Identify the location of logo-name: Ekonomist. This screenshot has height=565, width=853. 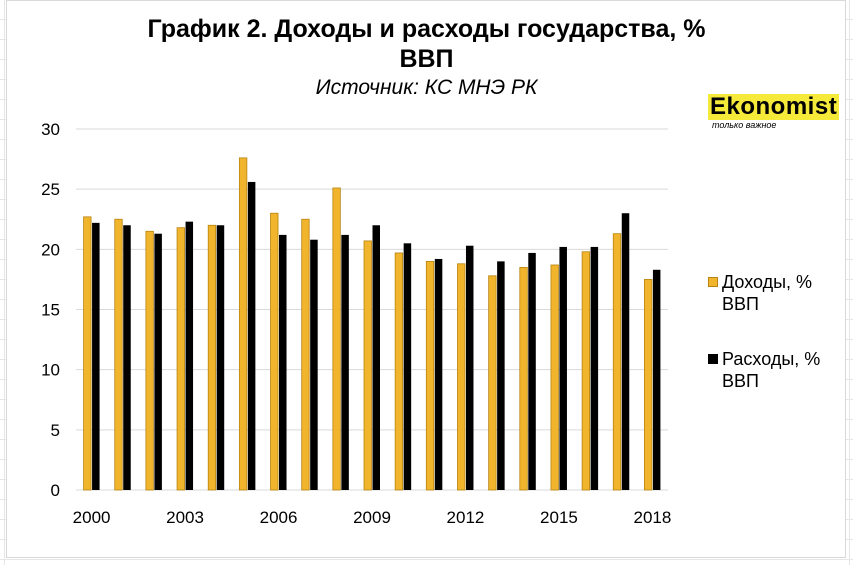
(774, 106).